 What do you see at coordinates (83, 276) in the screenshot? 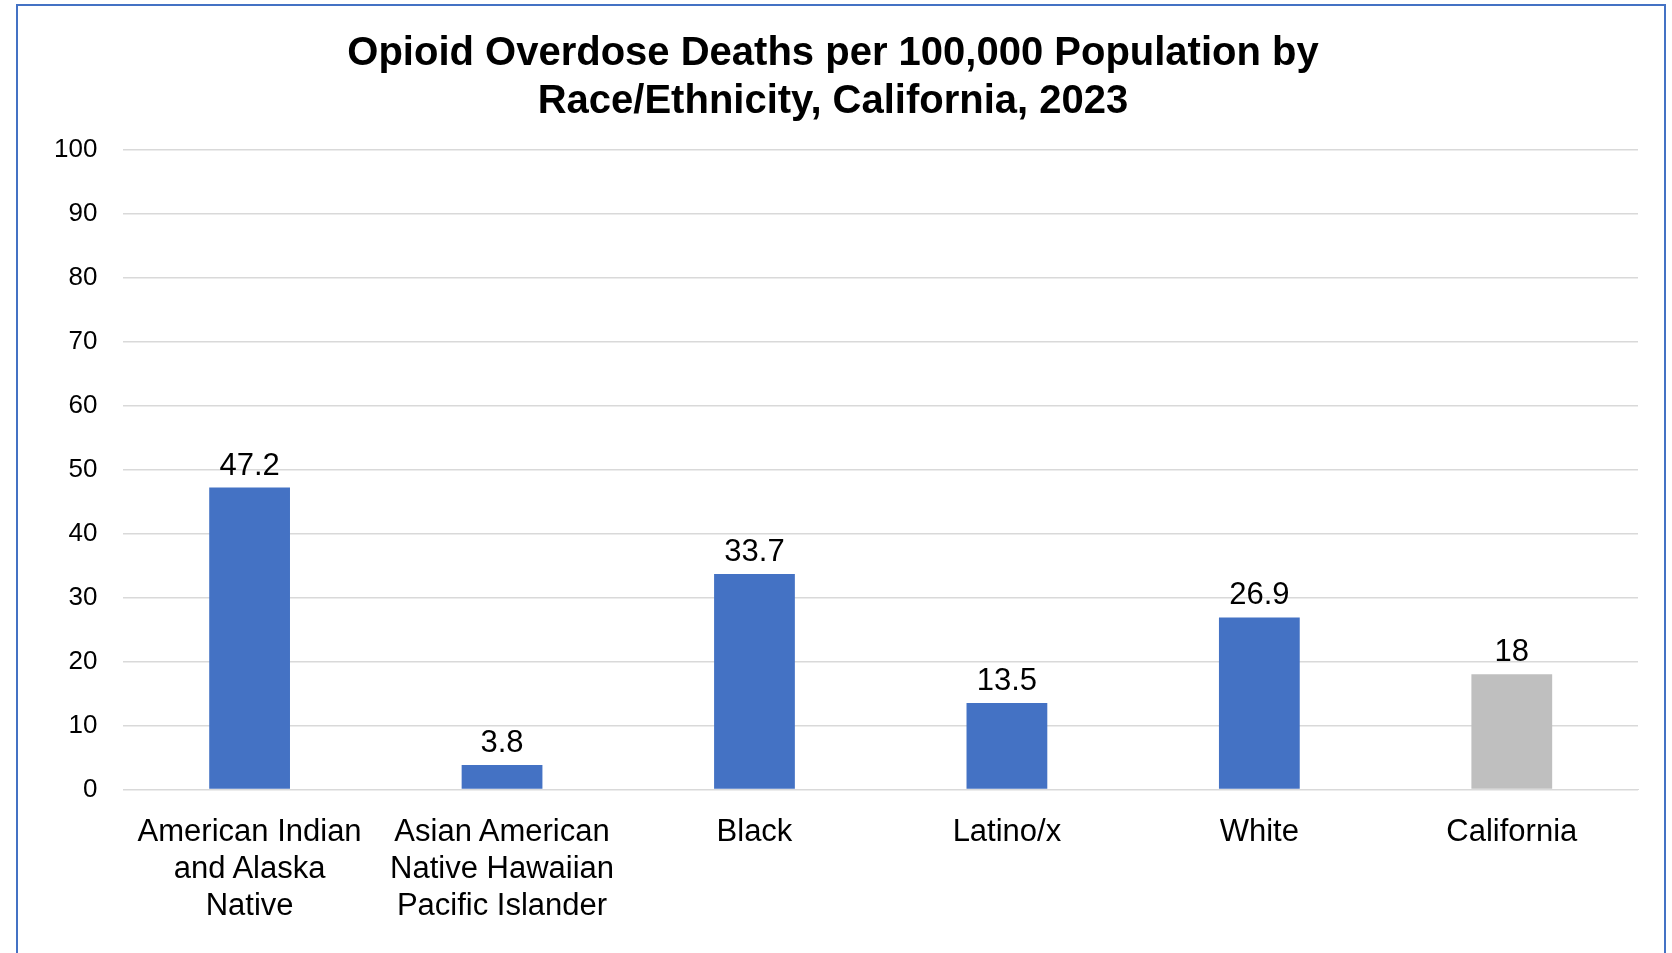
I see `y-tick-label: 80` at bounding box center [83, 276].